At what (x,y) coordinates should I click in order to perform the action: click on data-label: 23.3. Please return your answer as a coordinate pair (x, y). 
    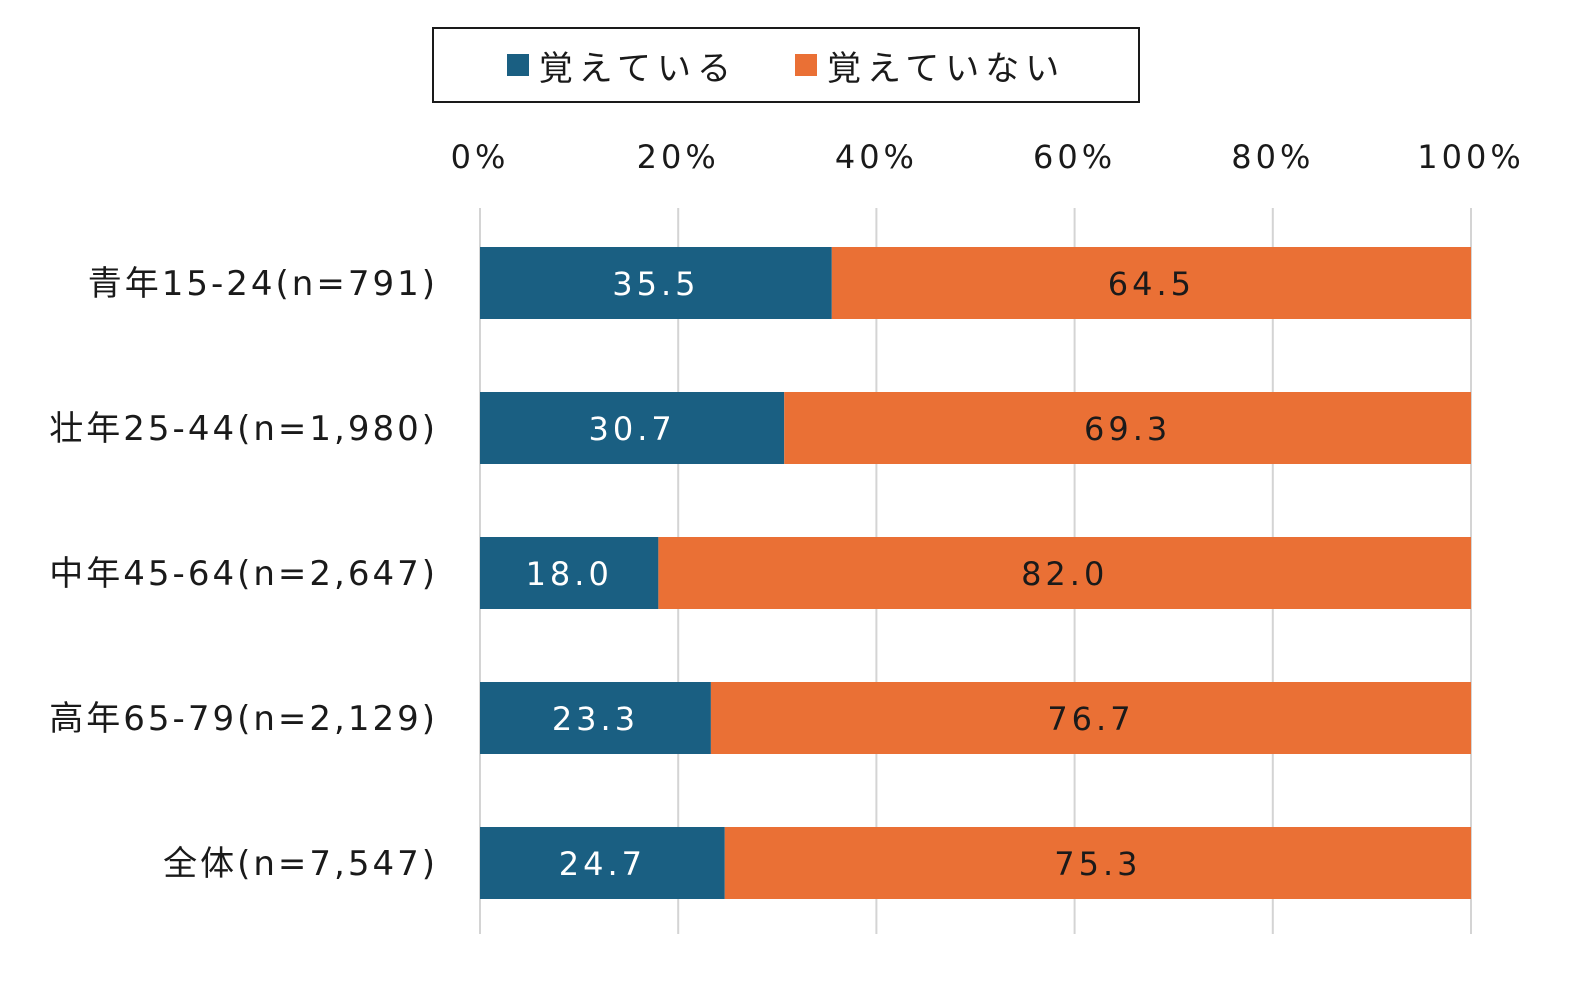
    Looking at the image, I should click on (595, 719).